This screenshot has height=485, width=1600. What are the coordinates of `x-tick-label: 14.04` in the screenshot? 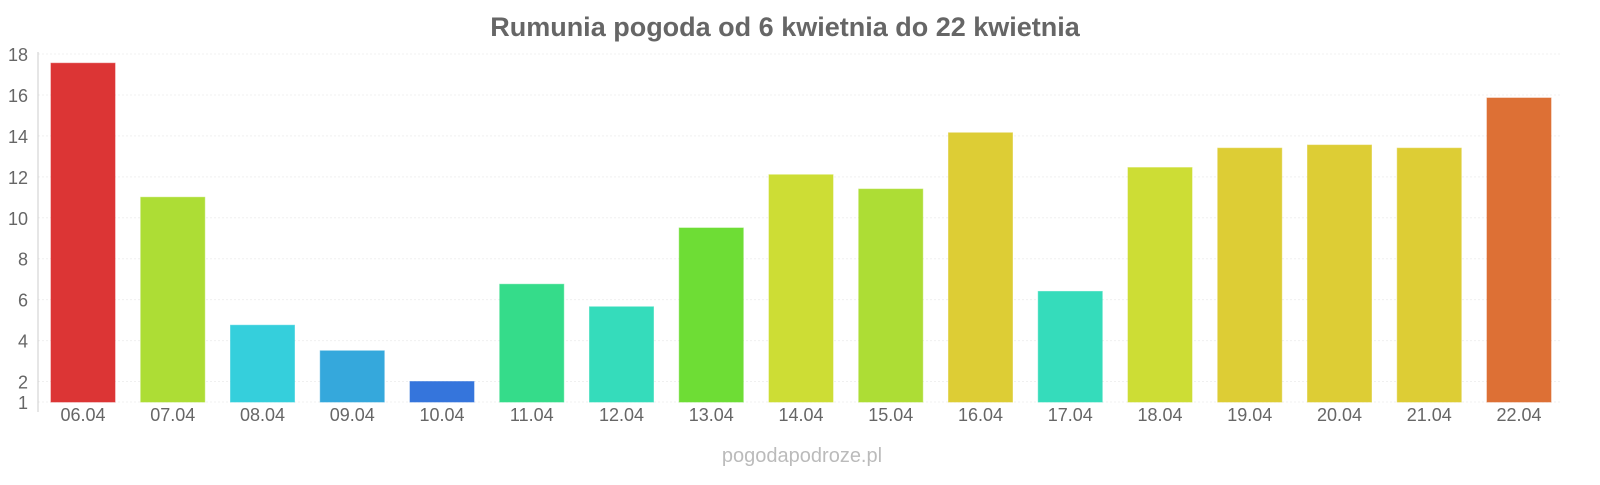 It's located at (800, 415).